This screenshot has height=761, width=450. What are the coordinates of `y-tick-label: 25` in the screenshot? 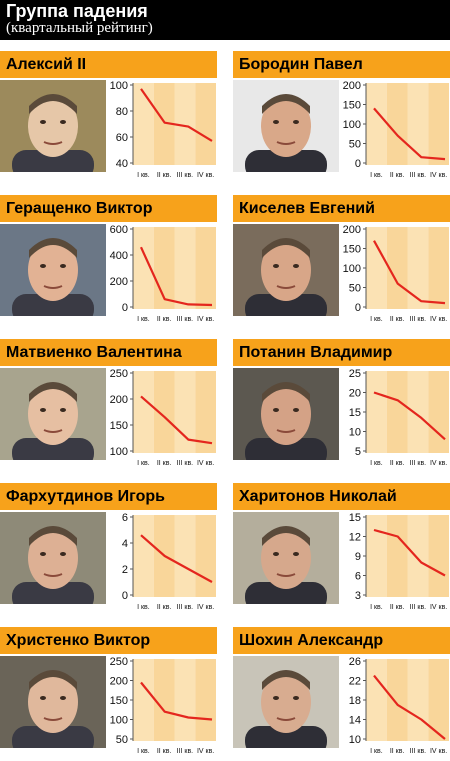 It's located at (355, 374).